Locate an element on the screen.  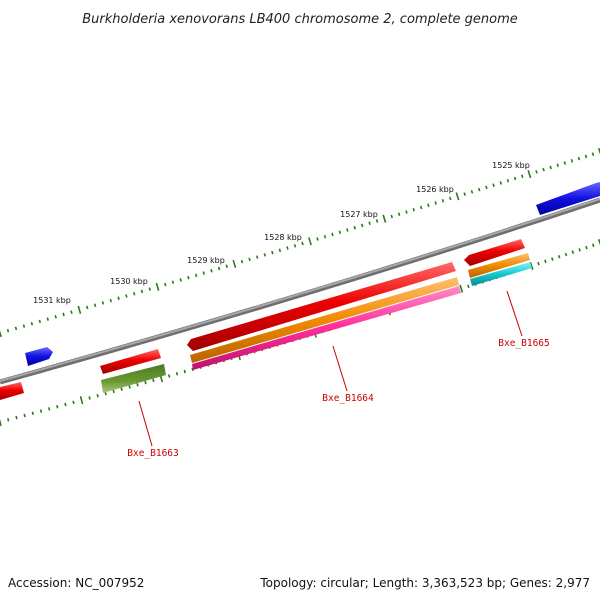
mrna-bxe-b1664 is located at coordinates (326, 328).